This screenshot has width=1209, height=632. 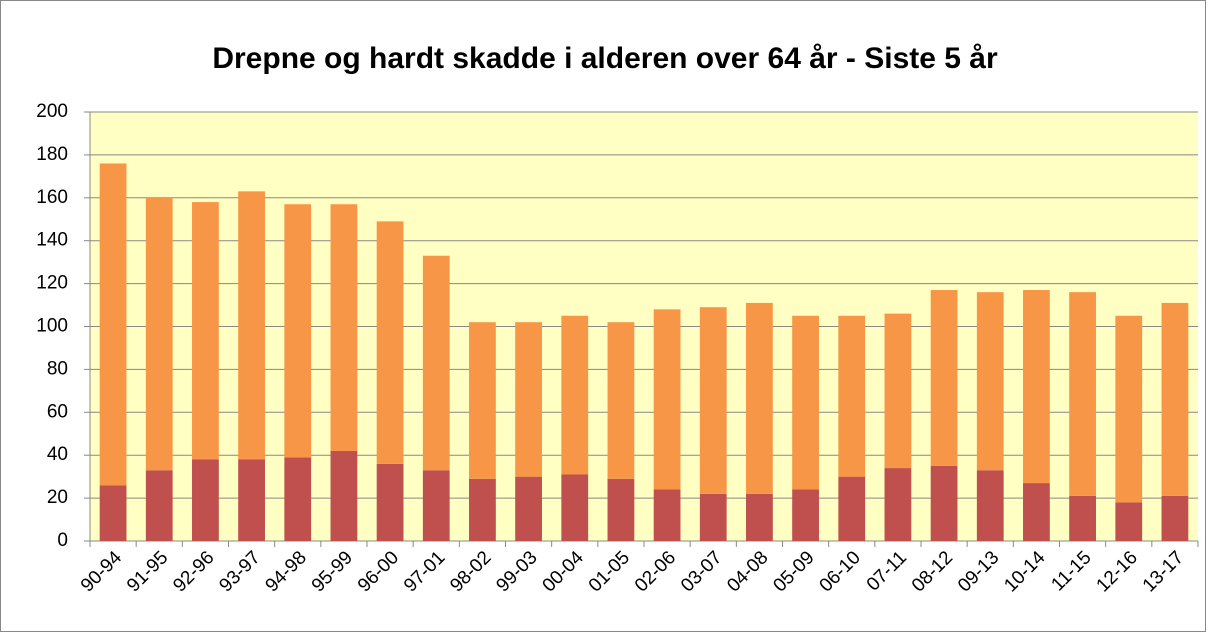 I want to click on y-tick-label: 180, so click(x=52, y=154).